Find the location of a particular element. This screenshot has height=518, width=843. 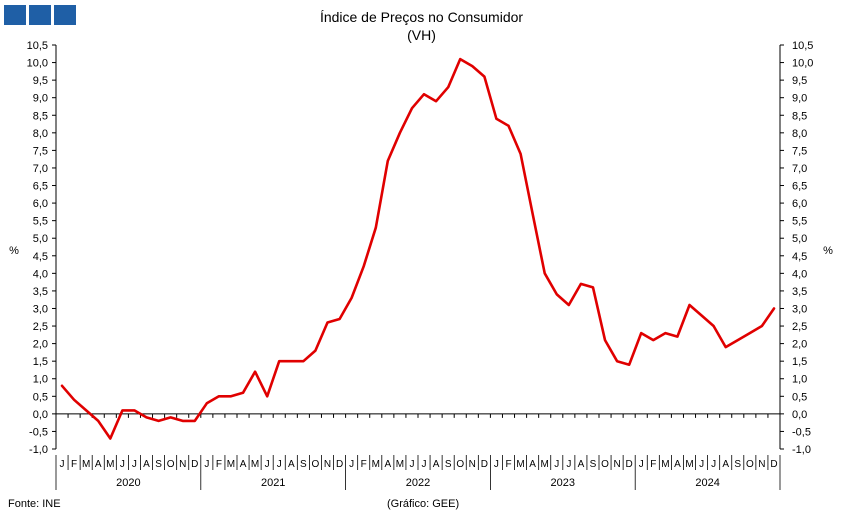

year-label: 2020 is located at coordinates (128, 483).